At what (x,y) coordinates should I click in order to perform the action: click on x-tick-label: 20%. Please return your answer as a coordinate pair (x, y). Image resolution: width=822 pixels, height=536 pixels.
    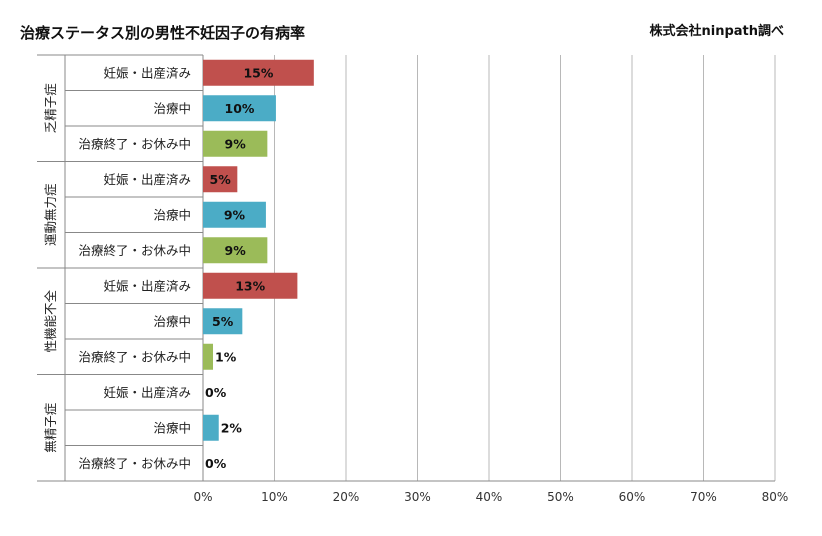
    Looking at the image, I should click on (346, 497).